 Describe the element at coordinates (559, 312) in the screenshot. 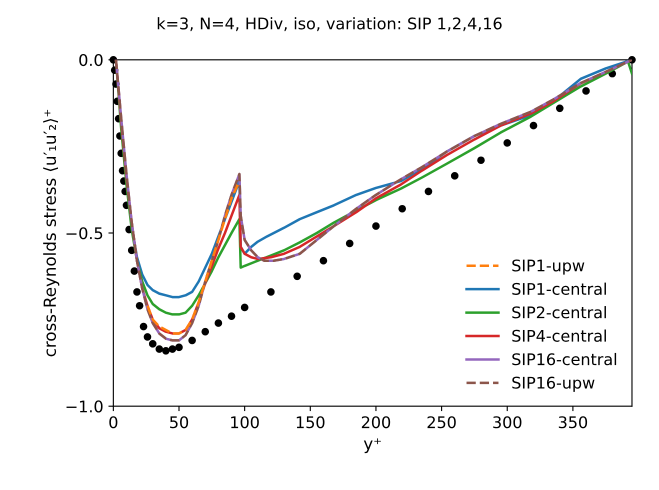

I see `legend-label: SIP2-central` at that location.